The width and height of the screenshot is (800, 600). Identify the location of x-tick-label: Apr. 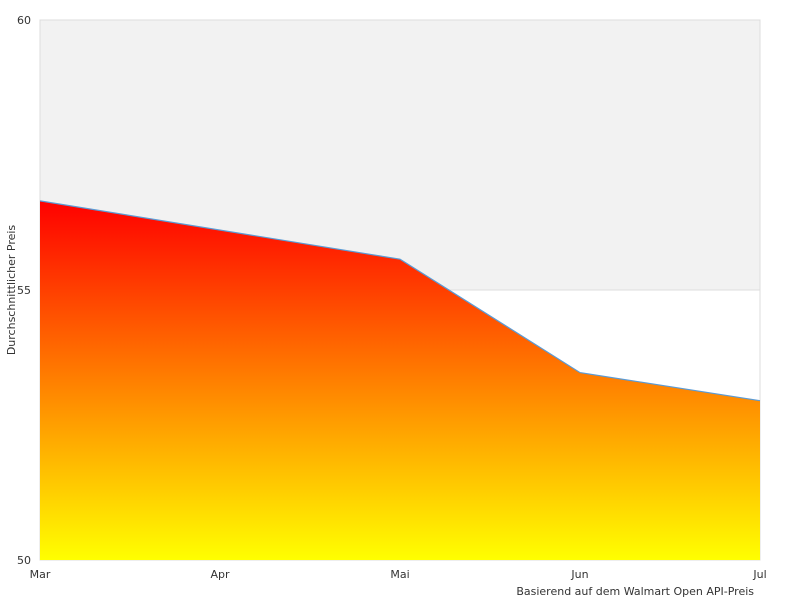
(220, 574).